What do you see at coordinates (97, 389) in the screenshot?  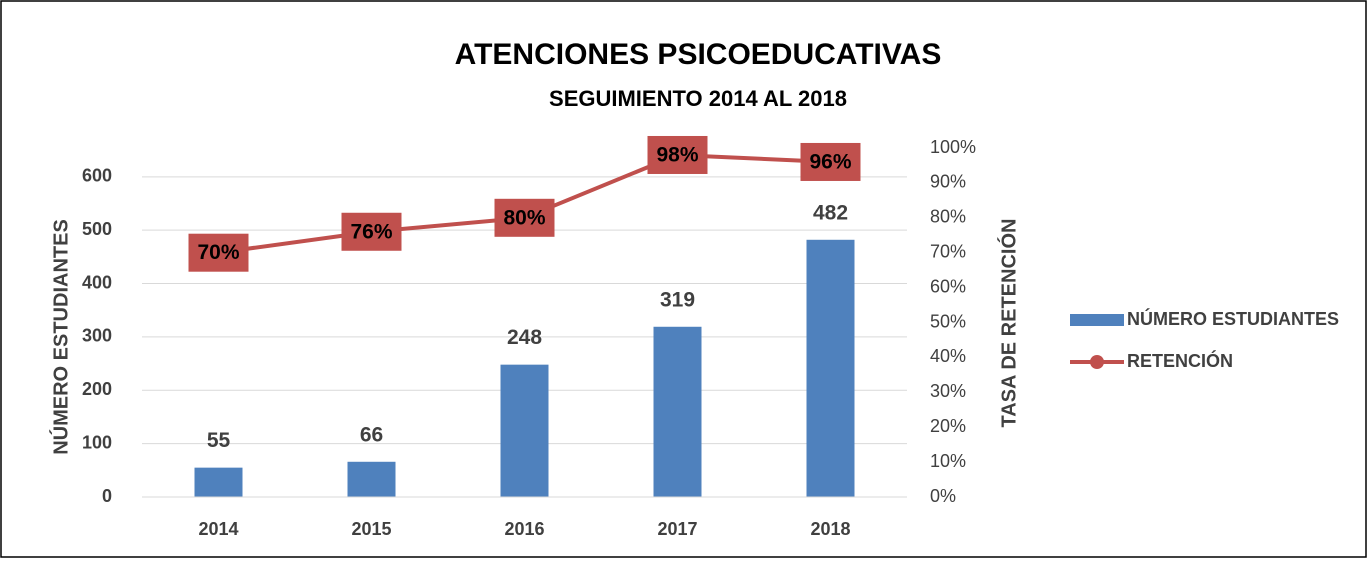 I see `y-tick-label: 200` at bounding box center [97, 389].